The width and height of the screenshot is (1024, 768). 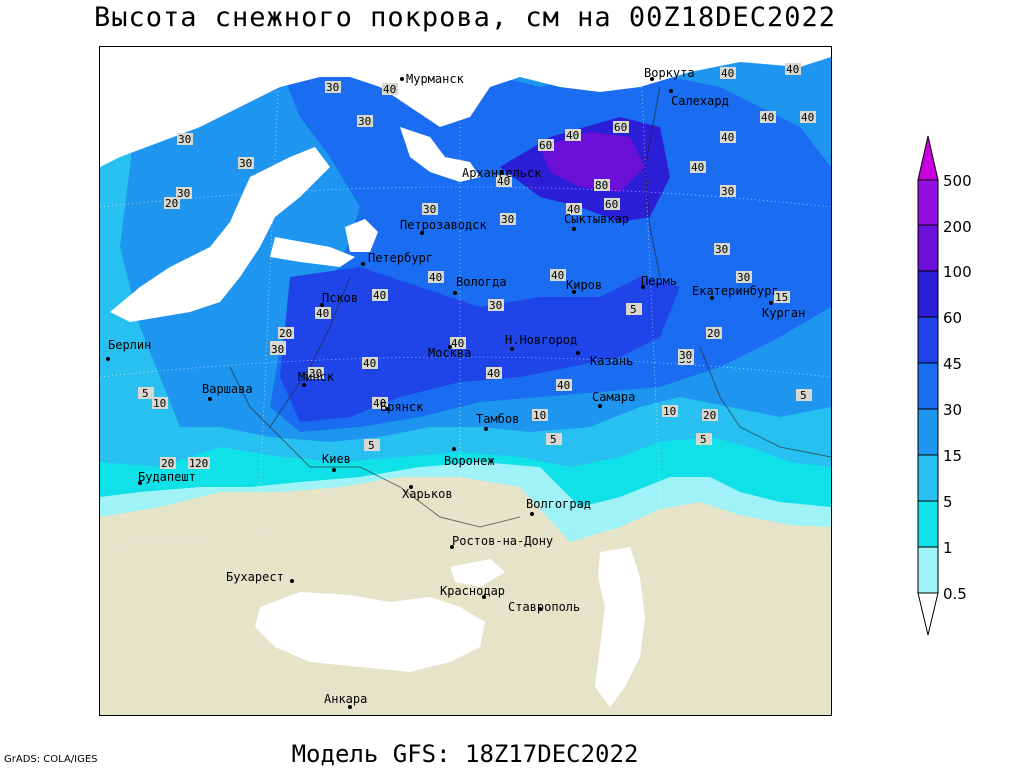 What do you see at coordinates (497, 419) in the screenshot?
I see `svg-text: Тамбов` at bounding box center [497, 419].